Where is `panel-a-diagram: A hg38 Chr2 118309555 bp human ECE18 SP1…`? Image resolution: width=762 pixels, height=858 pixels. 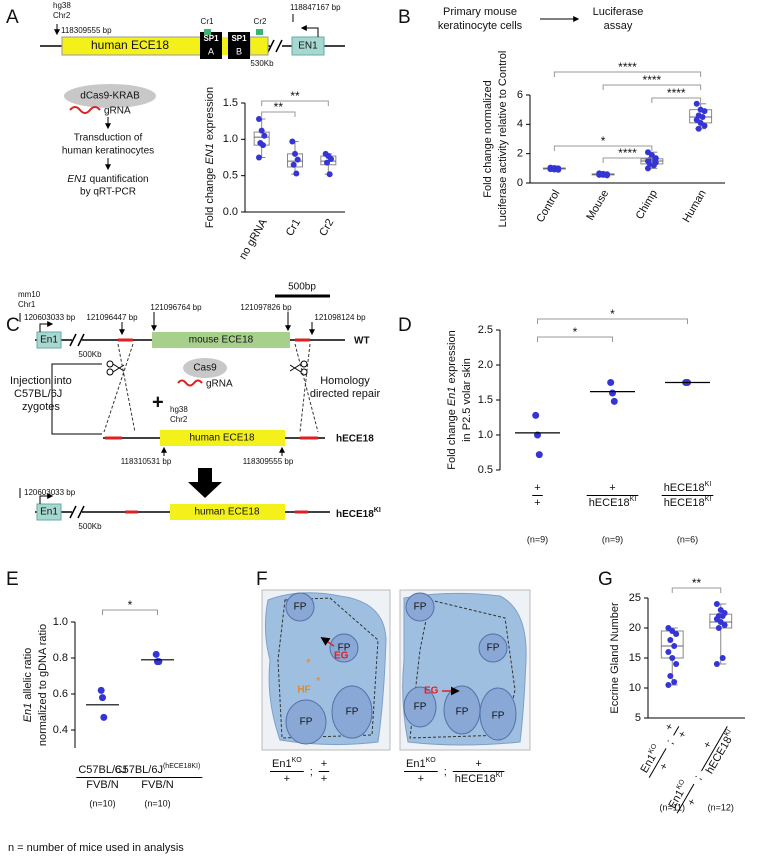 panel-a-diagram: A hg38 Chr2 118309555 bp human ECE18 SP1… is located at coordinates (175, 99).